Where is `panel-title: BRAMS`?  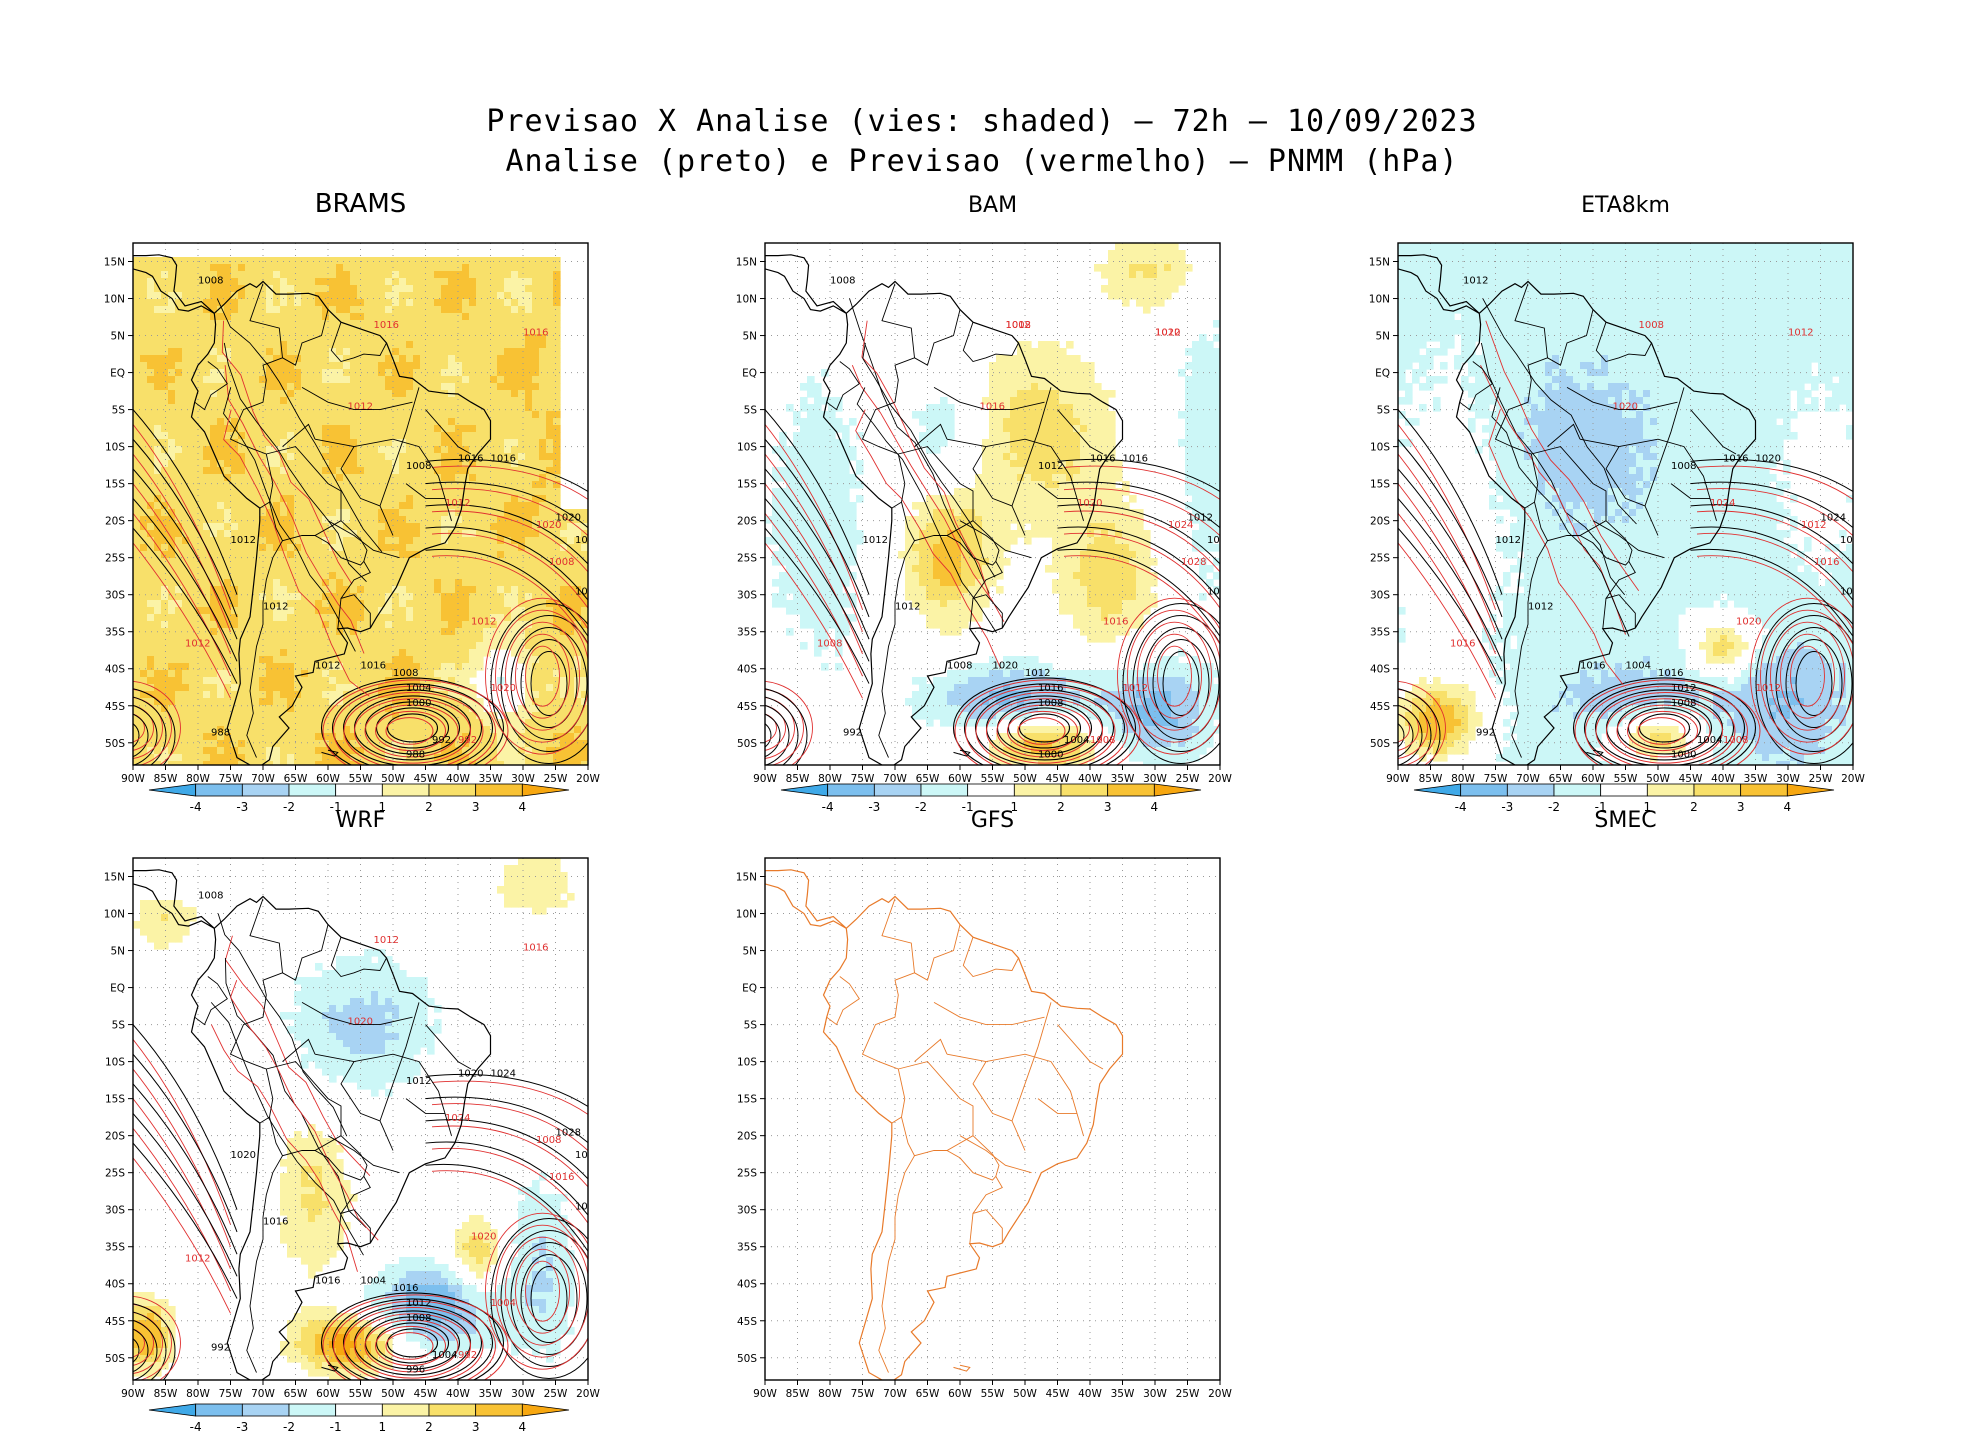 panel-title: BRAMS is located at coordinates (360, 204).